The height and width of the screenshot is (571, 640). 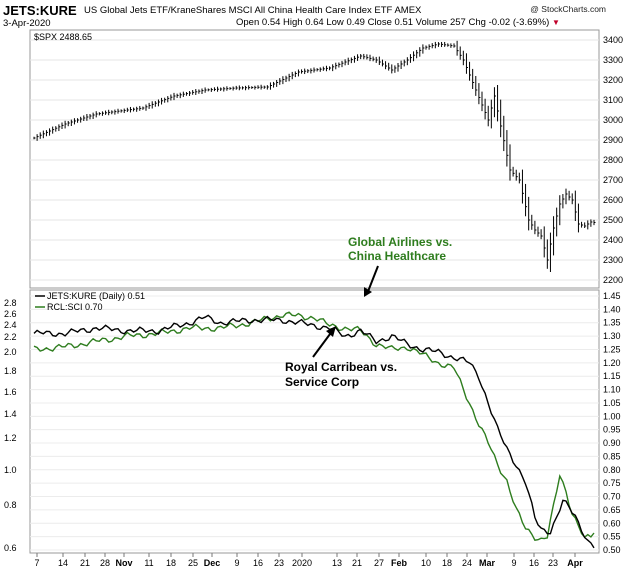 What do you see at coordinates (355, 22) in the screenshot?
I see `low-value: 0.49` at bounding box center [355, 22].